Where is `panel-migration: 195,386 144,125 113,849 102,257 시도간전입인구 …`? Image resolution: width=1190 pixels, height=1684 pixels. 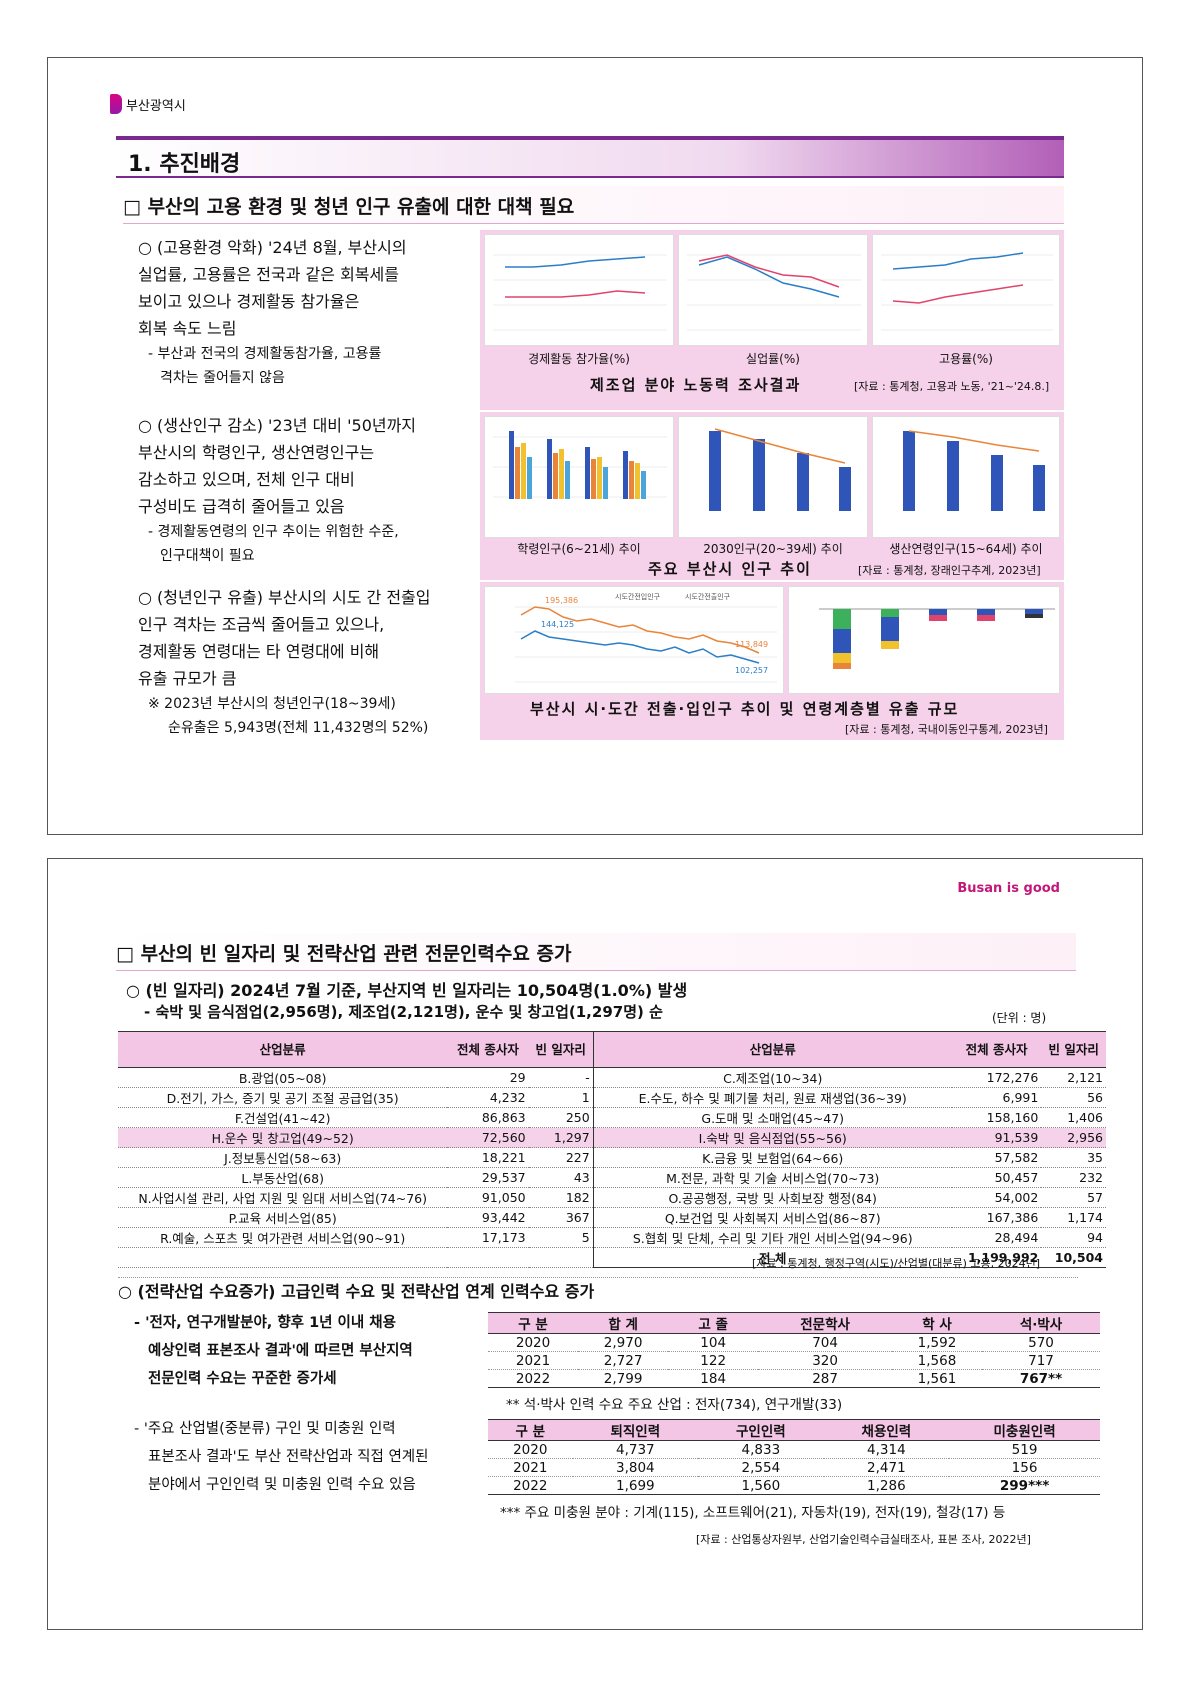
panel-migration: 195,386 144,125 113,849 102,257 시도간전입인구 … is located at coordinates (772, 661).